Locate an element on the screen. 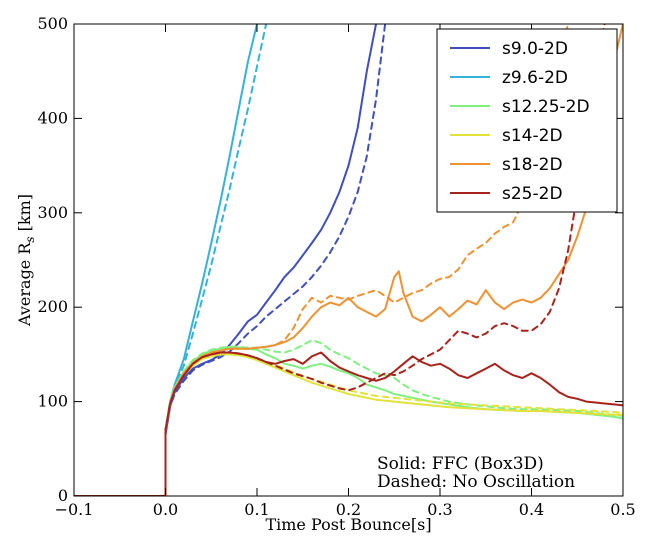  y-tick-label: 500 is located at coordinates (52, 23).